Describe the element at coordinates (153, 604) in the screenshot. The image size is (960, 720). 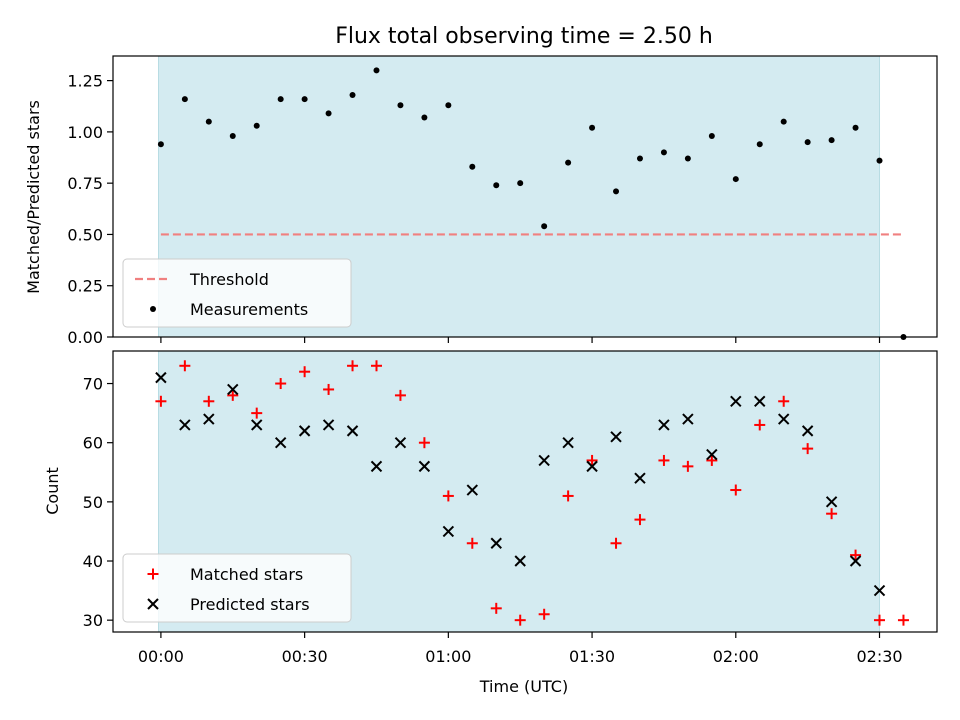
I see `legend-x-swatch` at that location.